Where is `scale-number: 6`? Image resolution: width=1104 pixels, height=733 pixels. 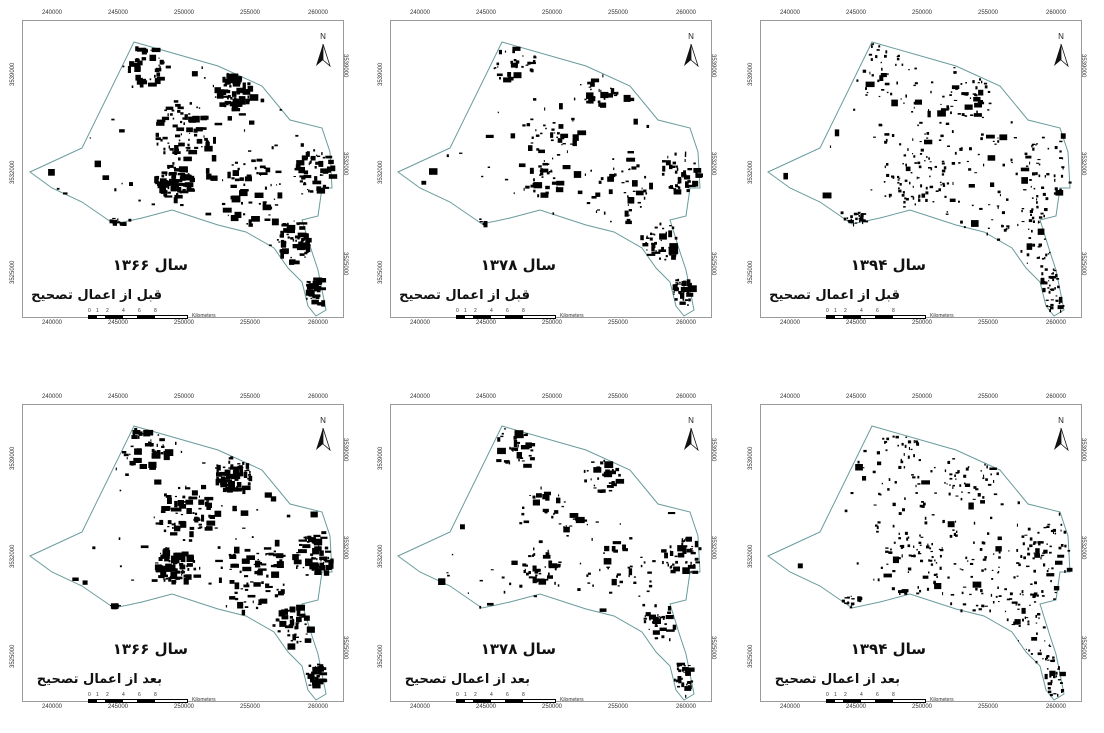 scale-number: 6 is located at coordinates (877, 311).